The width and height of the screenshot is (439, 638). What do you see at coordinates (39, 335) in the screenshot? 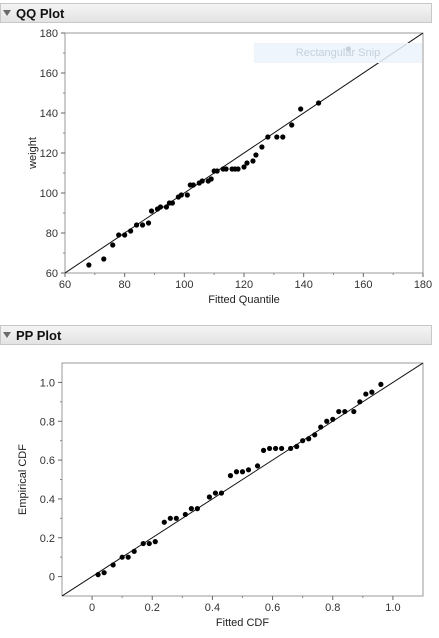
I see `pp-plot-title: PP Plot` at bounding box center [39, 335].